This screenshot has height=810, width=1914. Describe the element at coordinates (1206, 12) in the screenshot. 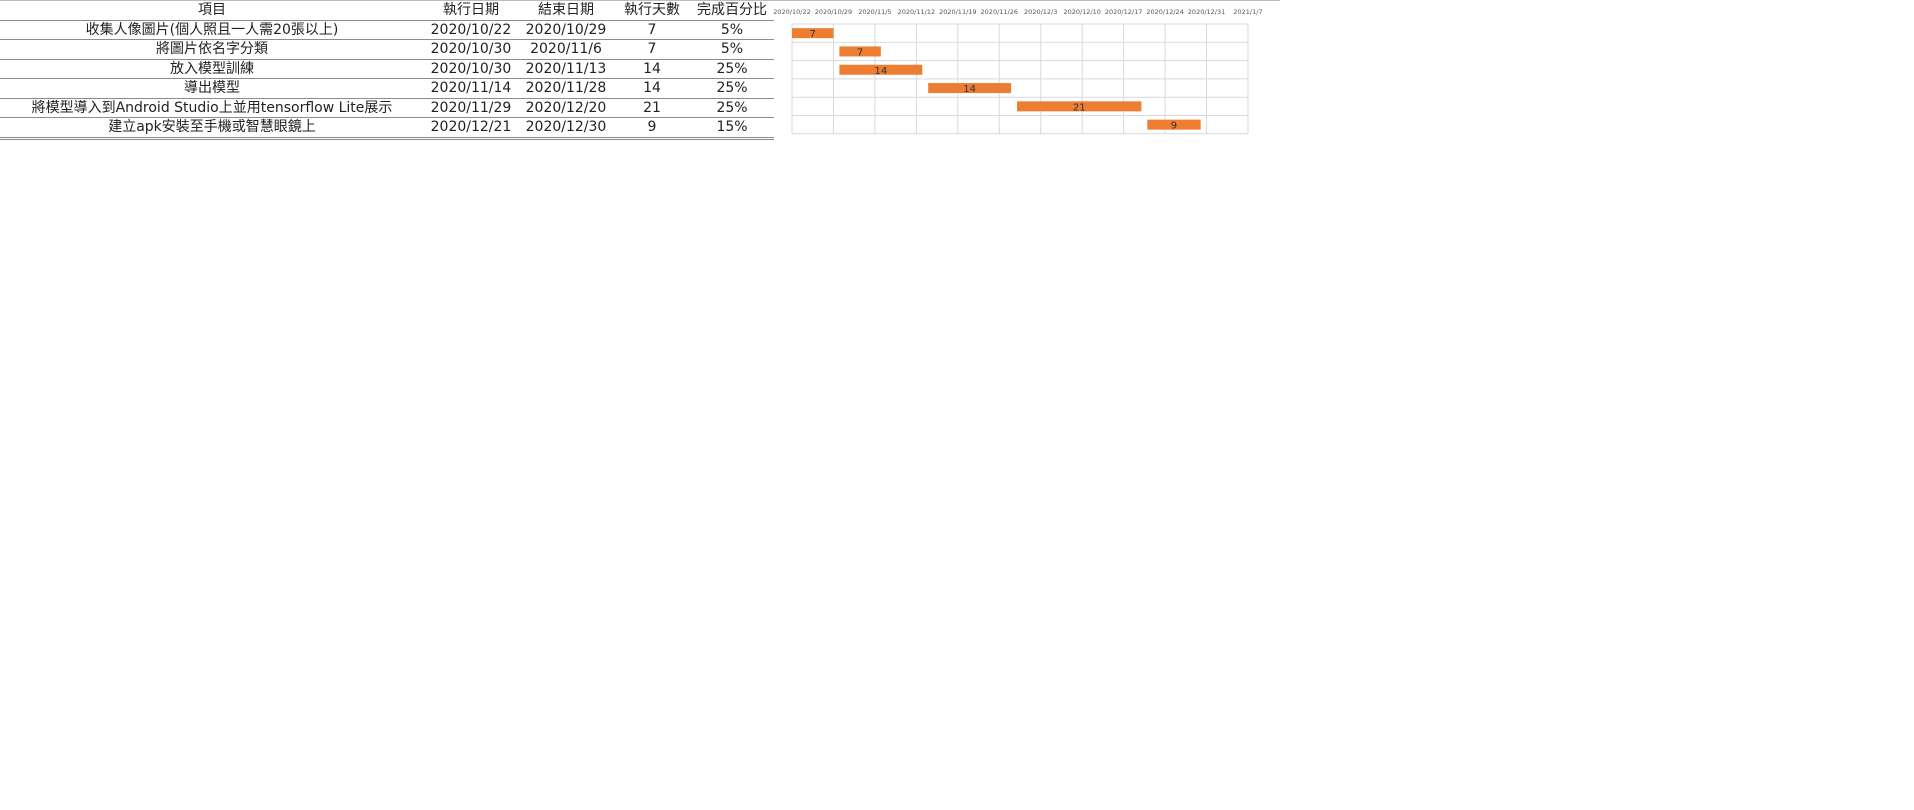

I see `x-tick-label: 2020/12/31` at that location.